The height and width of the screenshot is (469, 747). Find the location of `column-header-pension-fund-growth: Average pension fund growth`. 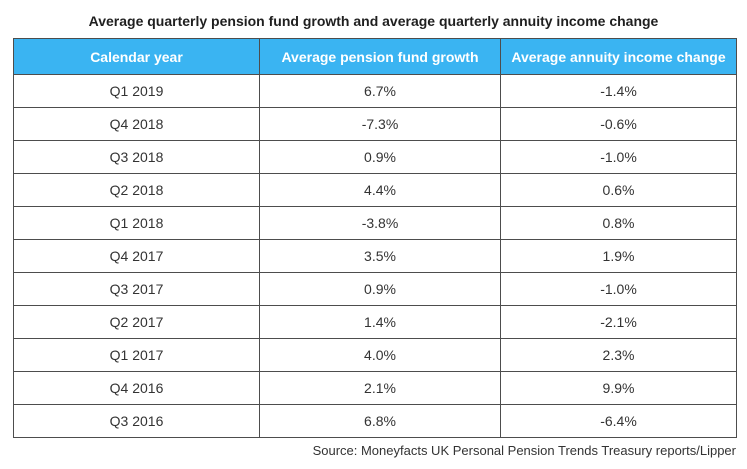

column-header-pension-fund-growth: Average pension fund growth is located at coordinates (380, 56).